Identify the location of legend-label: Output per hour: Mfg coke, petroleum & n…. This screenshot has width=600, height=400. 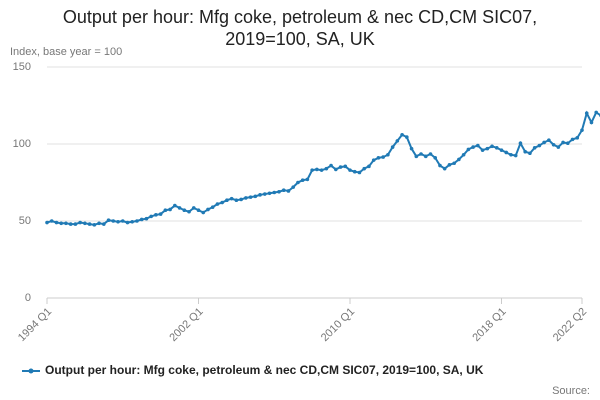
(264, 370).